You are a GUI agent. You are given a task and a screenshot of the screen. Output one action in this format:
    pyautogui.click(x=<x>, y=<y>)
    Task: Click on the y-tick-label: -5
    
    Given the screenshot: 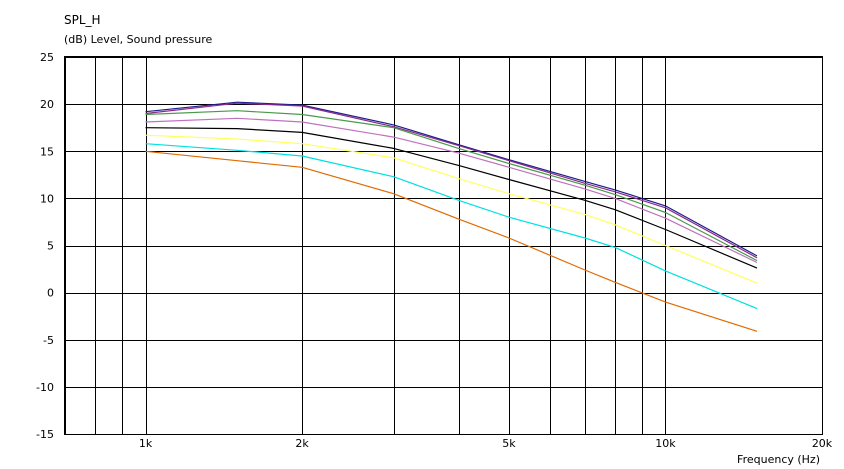 What is the action you would take?
    pyautogui.click(x=48, y=340)
    